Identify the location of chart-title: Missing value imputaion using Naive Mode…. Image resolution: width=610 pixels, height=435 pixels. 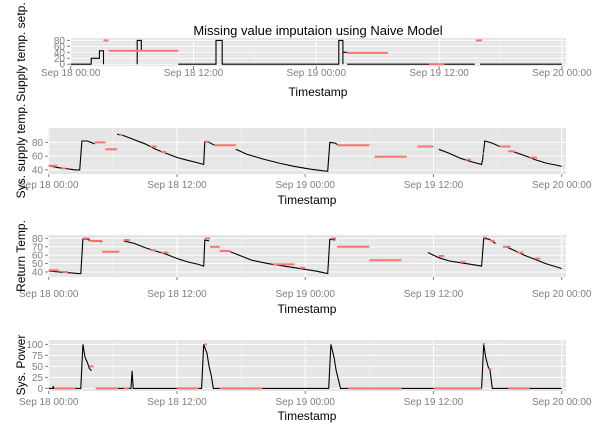
(317, 30).